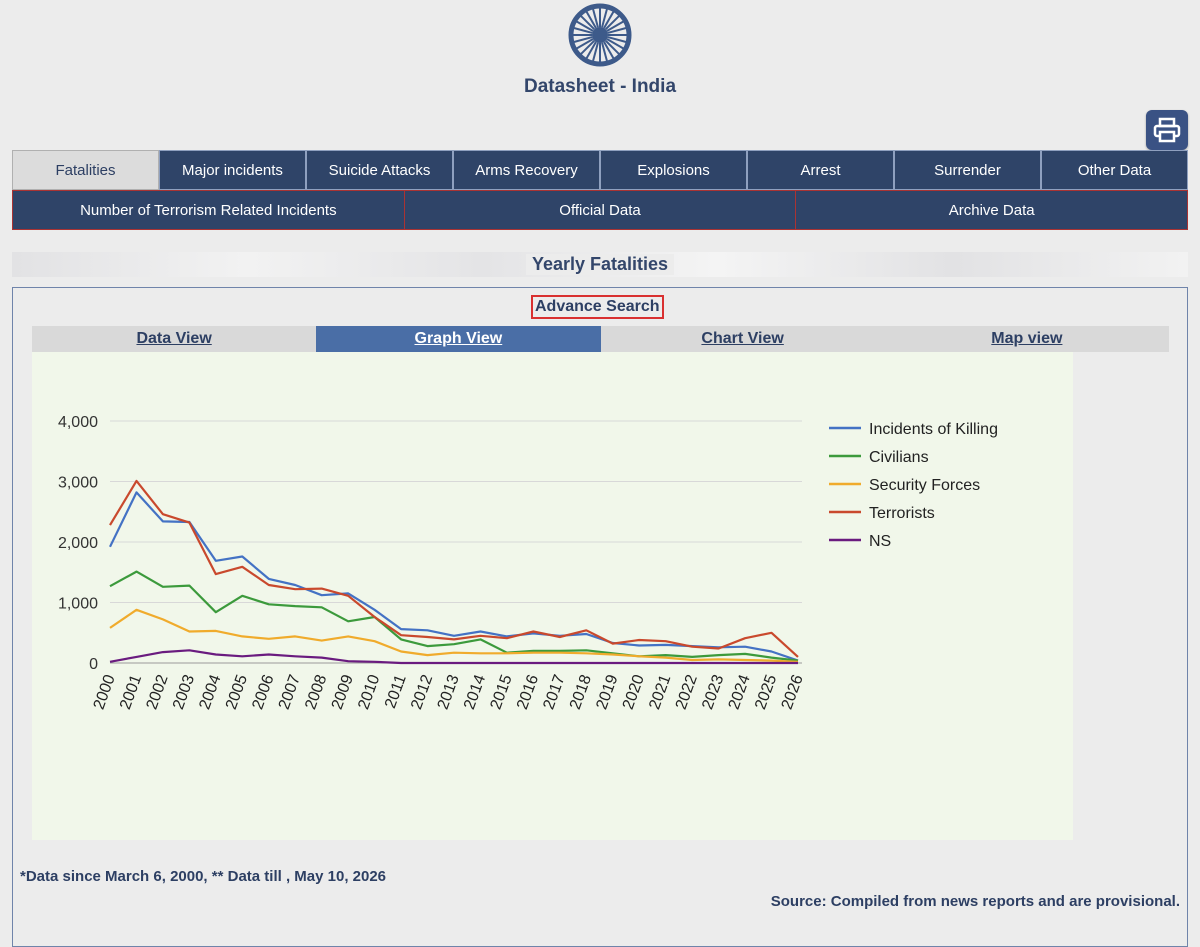  I want to click on tab-major-incidents: Major incidents, so click(232, 170).